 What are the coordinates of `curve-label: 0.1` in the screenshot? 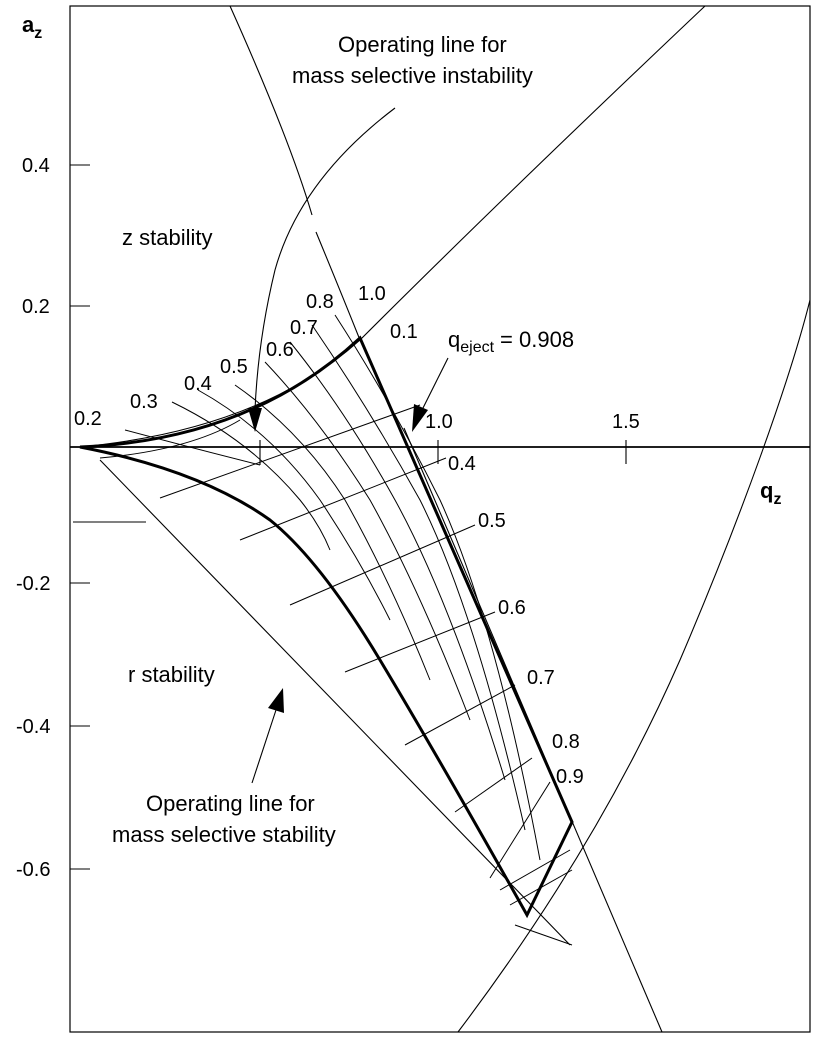 It's located at (404, 332).